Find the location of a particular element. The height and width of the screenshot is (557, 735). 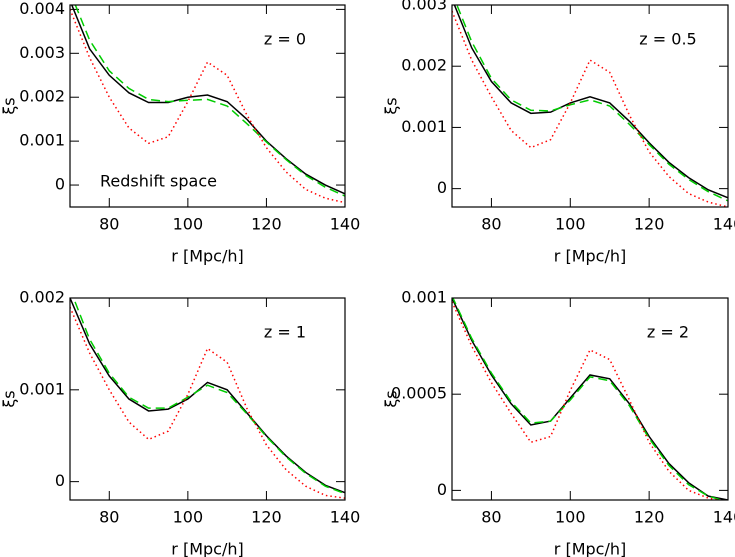

annotation: z = 0 is located at coordinates (285, 39).